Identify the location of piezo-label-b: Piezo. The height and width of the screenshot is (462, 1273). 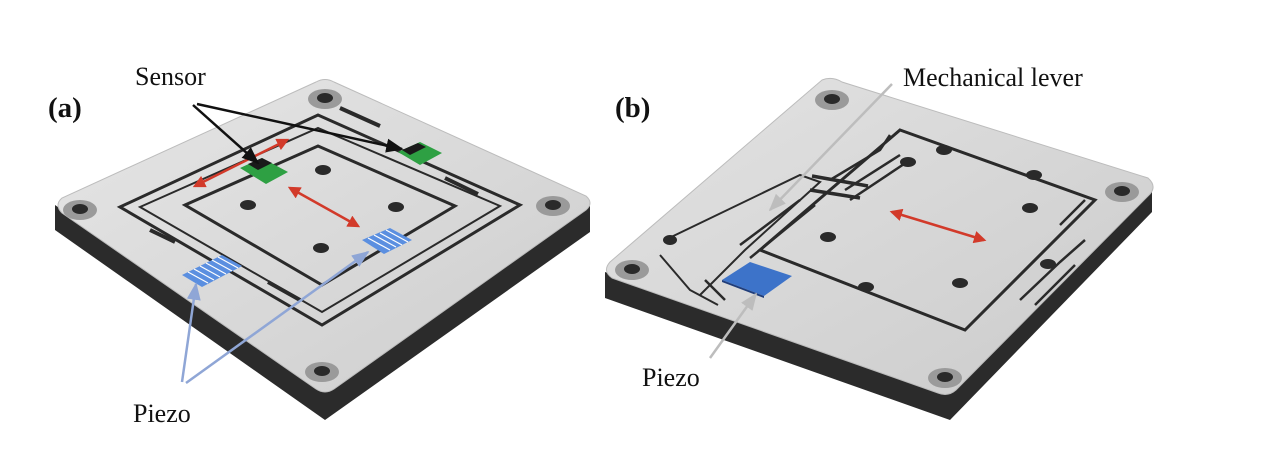
(671, 377).